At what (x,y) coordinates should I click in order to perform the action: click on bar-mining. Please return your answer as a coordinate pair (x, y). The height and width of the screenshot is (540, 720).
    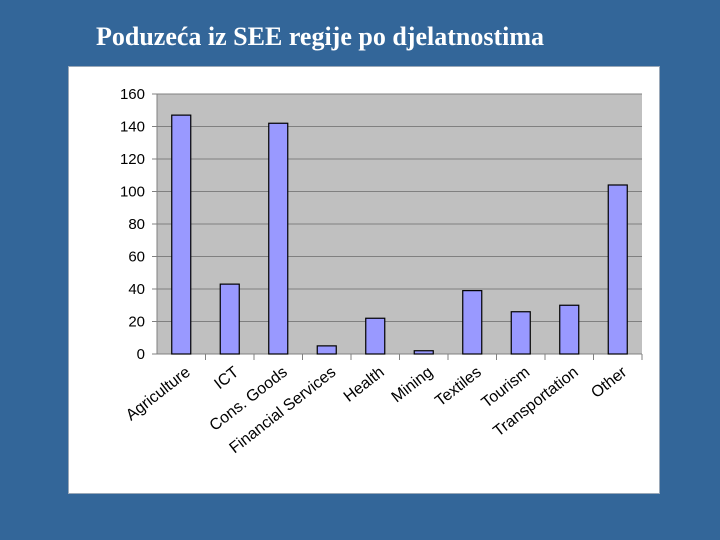
    Looking at the image, I should click on (423, 352).